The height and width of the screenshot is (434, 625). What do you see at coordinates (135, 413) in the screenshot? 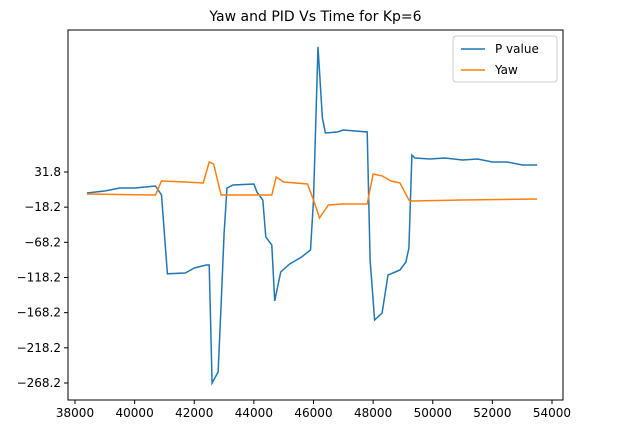
I see `x-tick-label: 40000` at bounding box center [135, 413].